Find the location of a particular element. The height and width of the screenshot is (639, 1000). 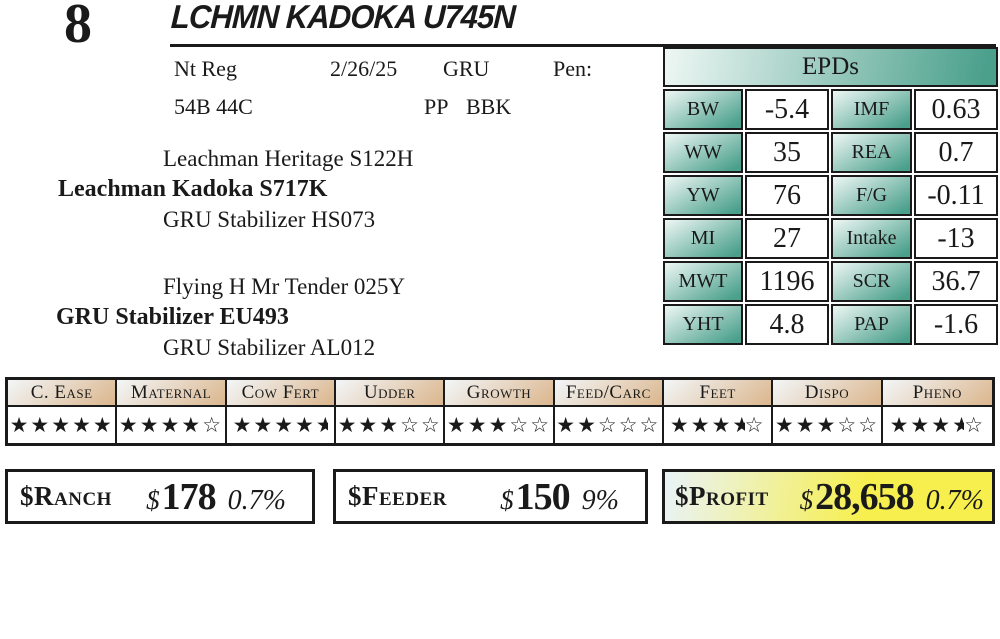

epd-value-cell: 36.7 is located at coordinates (956, 281).